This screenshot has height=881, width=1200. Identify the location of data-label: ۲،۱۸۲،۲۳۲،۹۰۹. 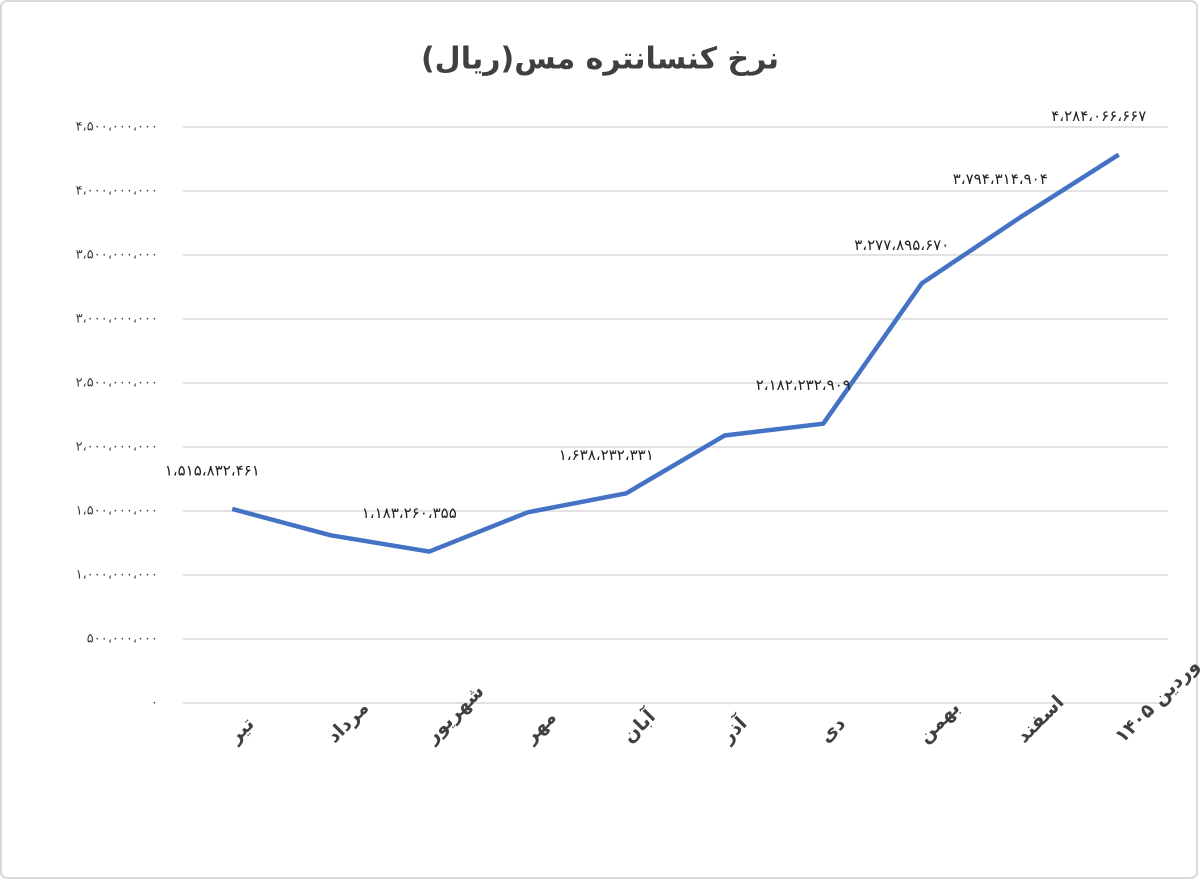
(803, 385).